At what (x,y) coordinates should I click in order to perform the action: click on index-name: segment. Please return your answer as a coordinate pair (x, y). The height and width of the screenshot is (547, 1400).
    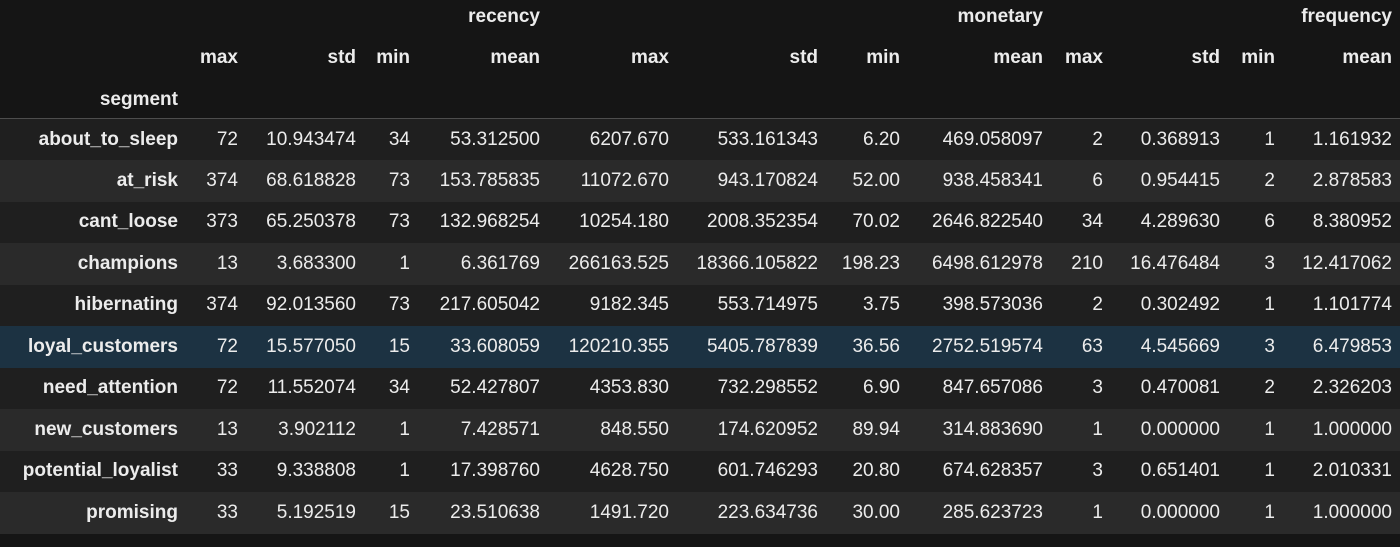
    Looking at the image, I should click on (138, 99).